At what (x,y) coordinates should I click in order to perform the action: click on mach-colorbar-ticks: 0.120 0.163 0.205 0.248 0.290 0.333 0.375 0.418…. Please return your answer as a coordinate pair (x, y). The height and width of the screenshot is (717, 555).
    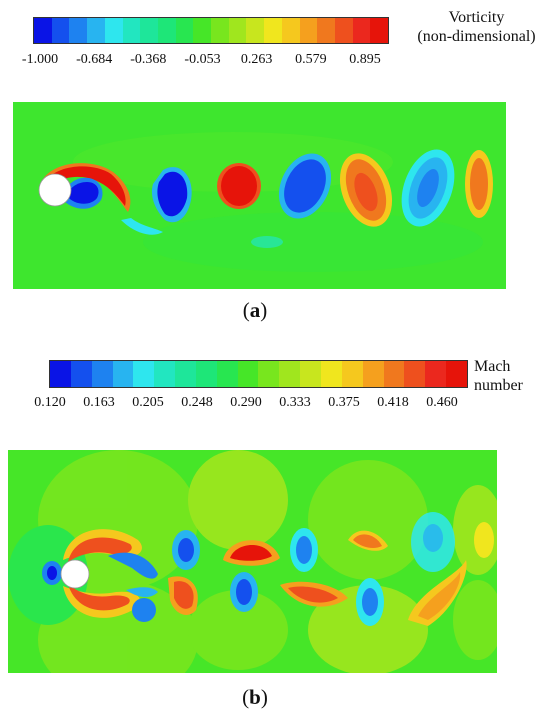
    Looking at the image, I should click on (277, 405).